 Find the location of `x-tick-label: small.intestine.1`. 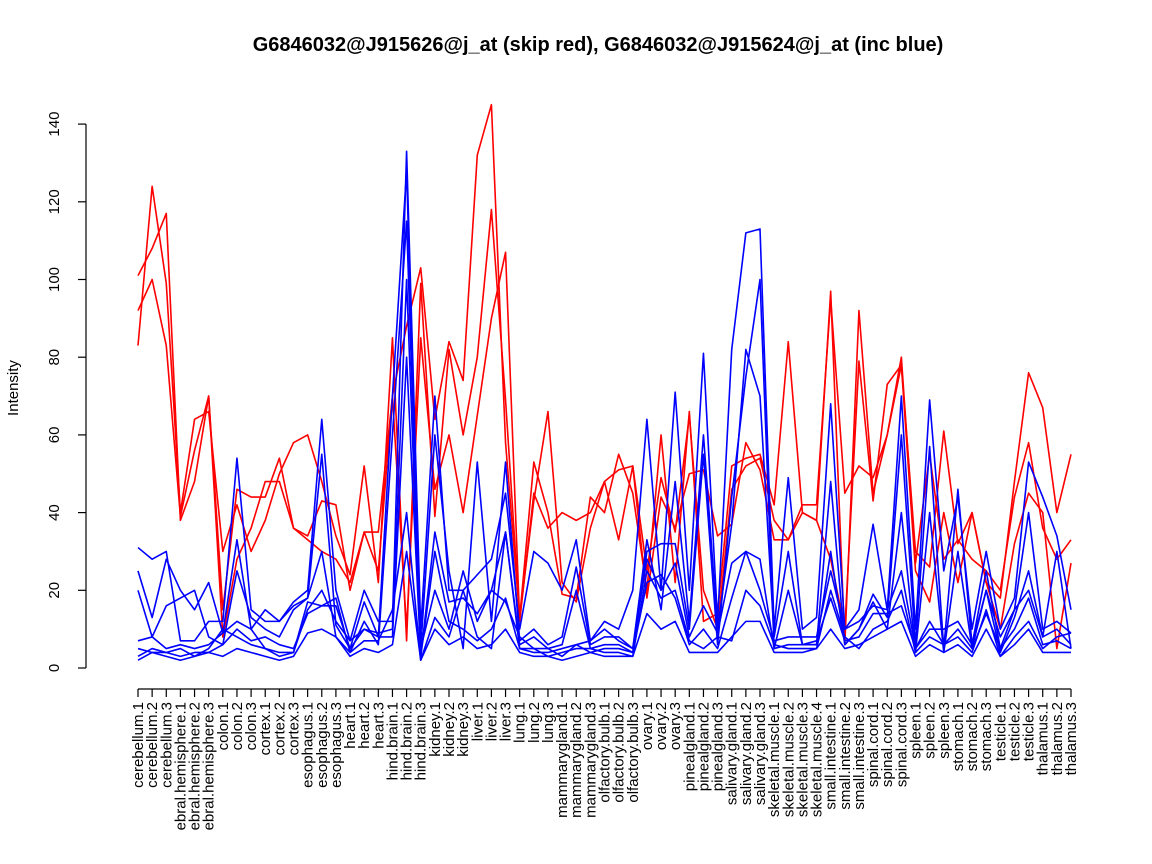

x-tick-label: small.intestine.1 is located at coordinates (831, 756).